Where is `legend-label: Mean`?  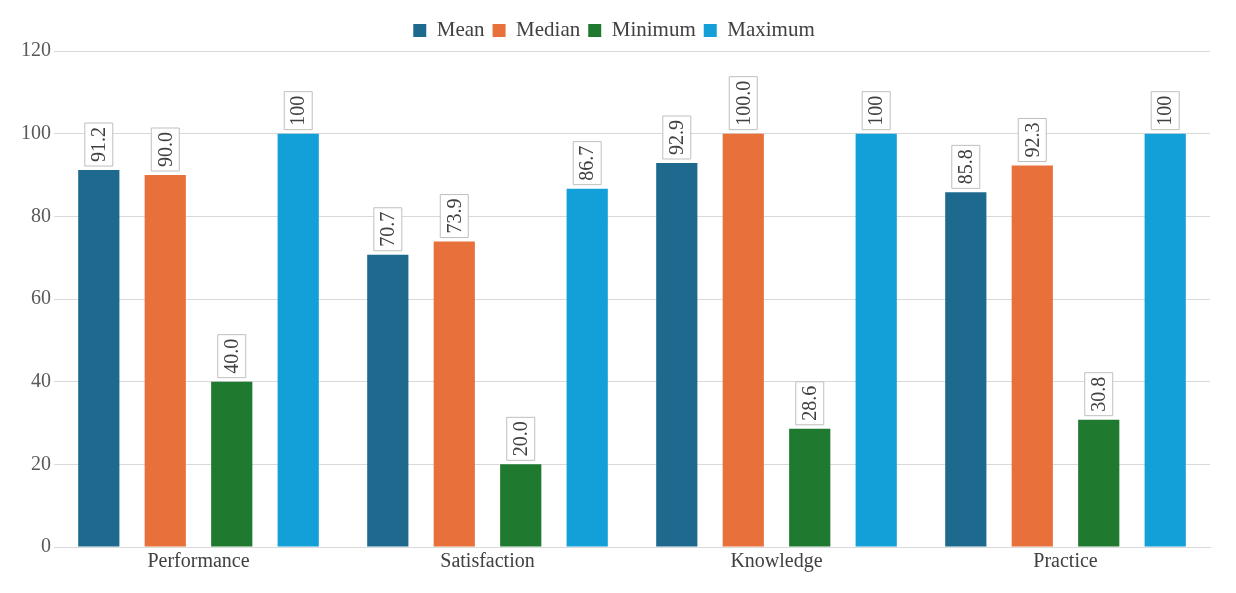 legend-label: Mean is located at coordinates (461, 29).